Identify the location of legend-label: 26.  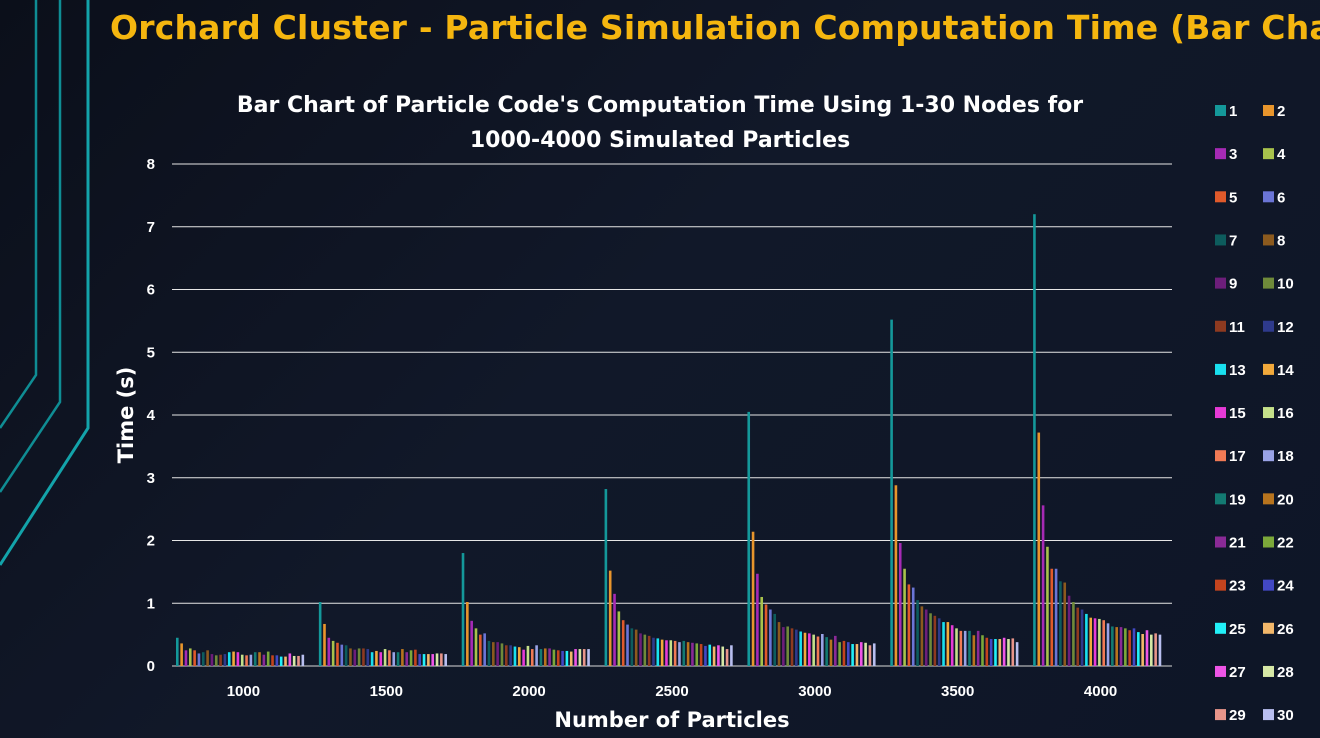
(1285, 629).